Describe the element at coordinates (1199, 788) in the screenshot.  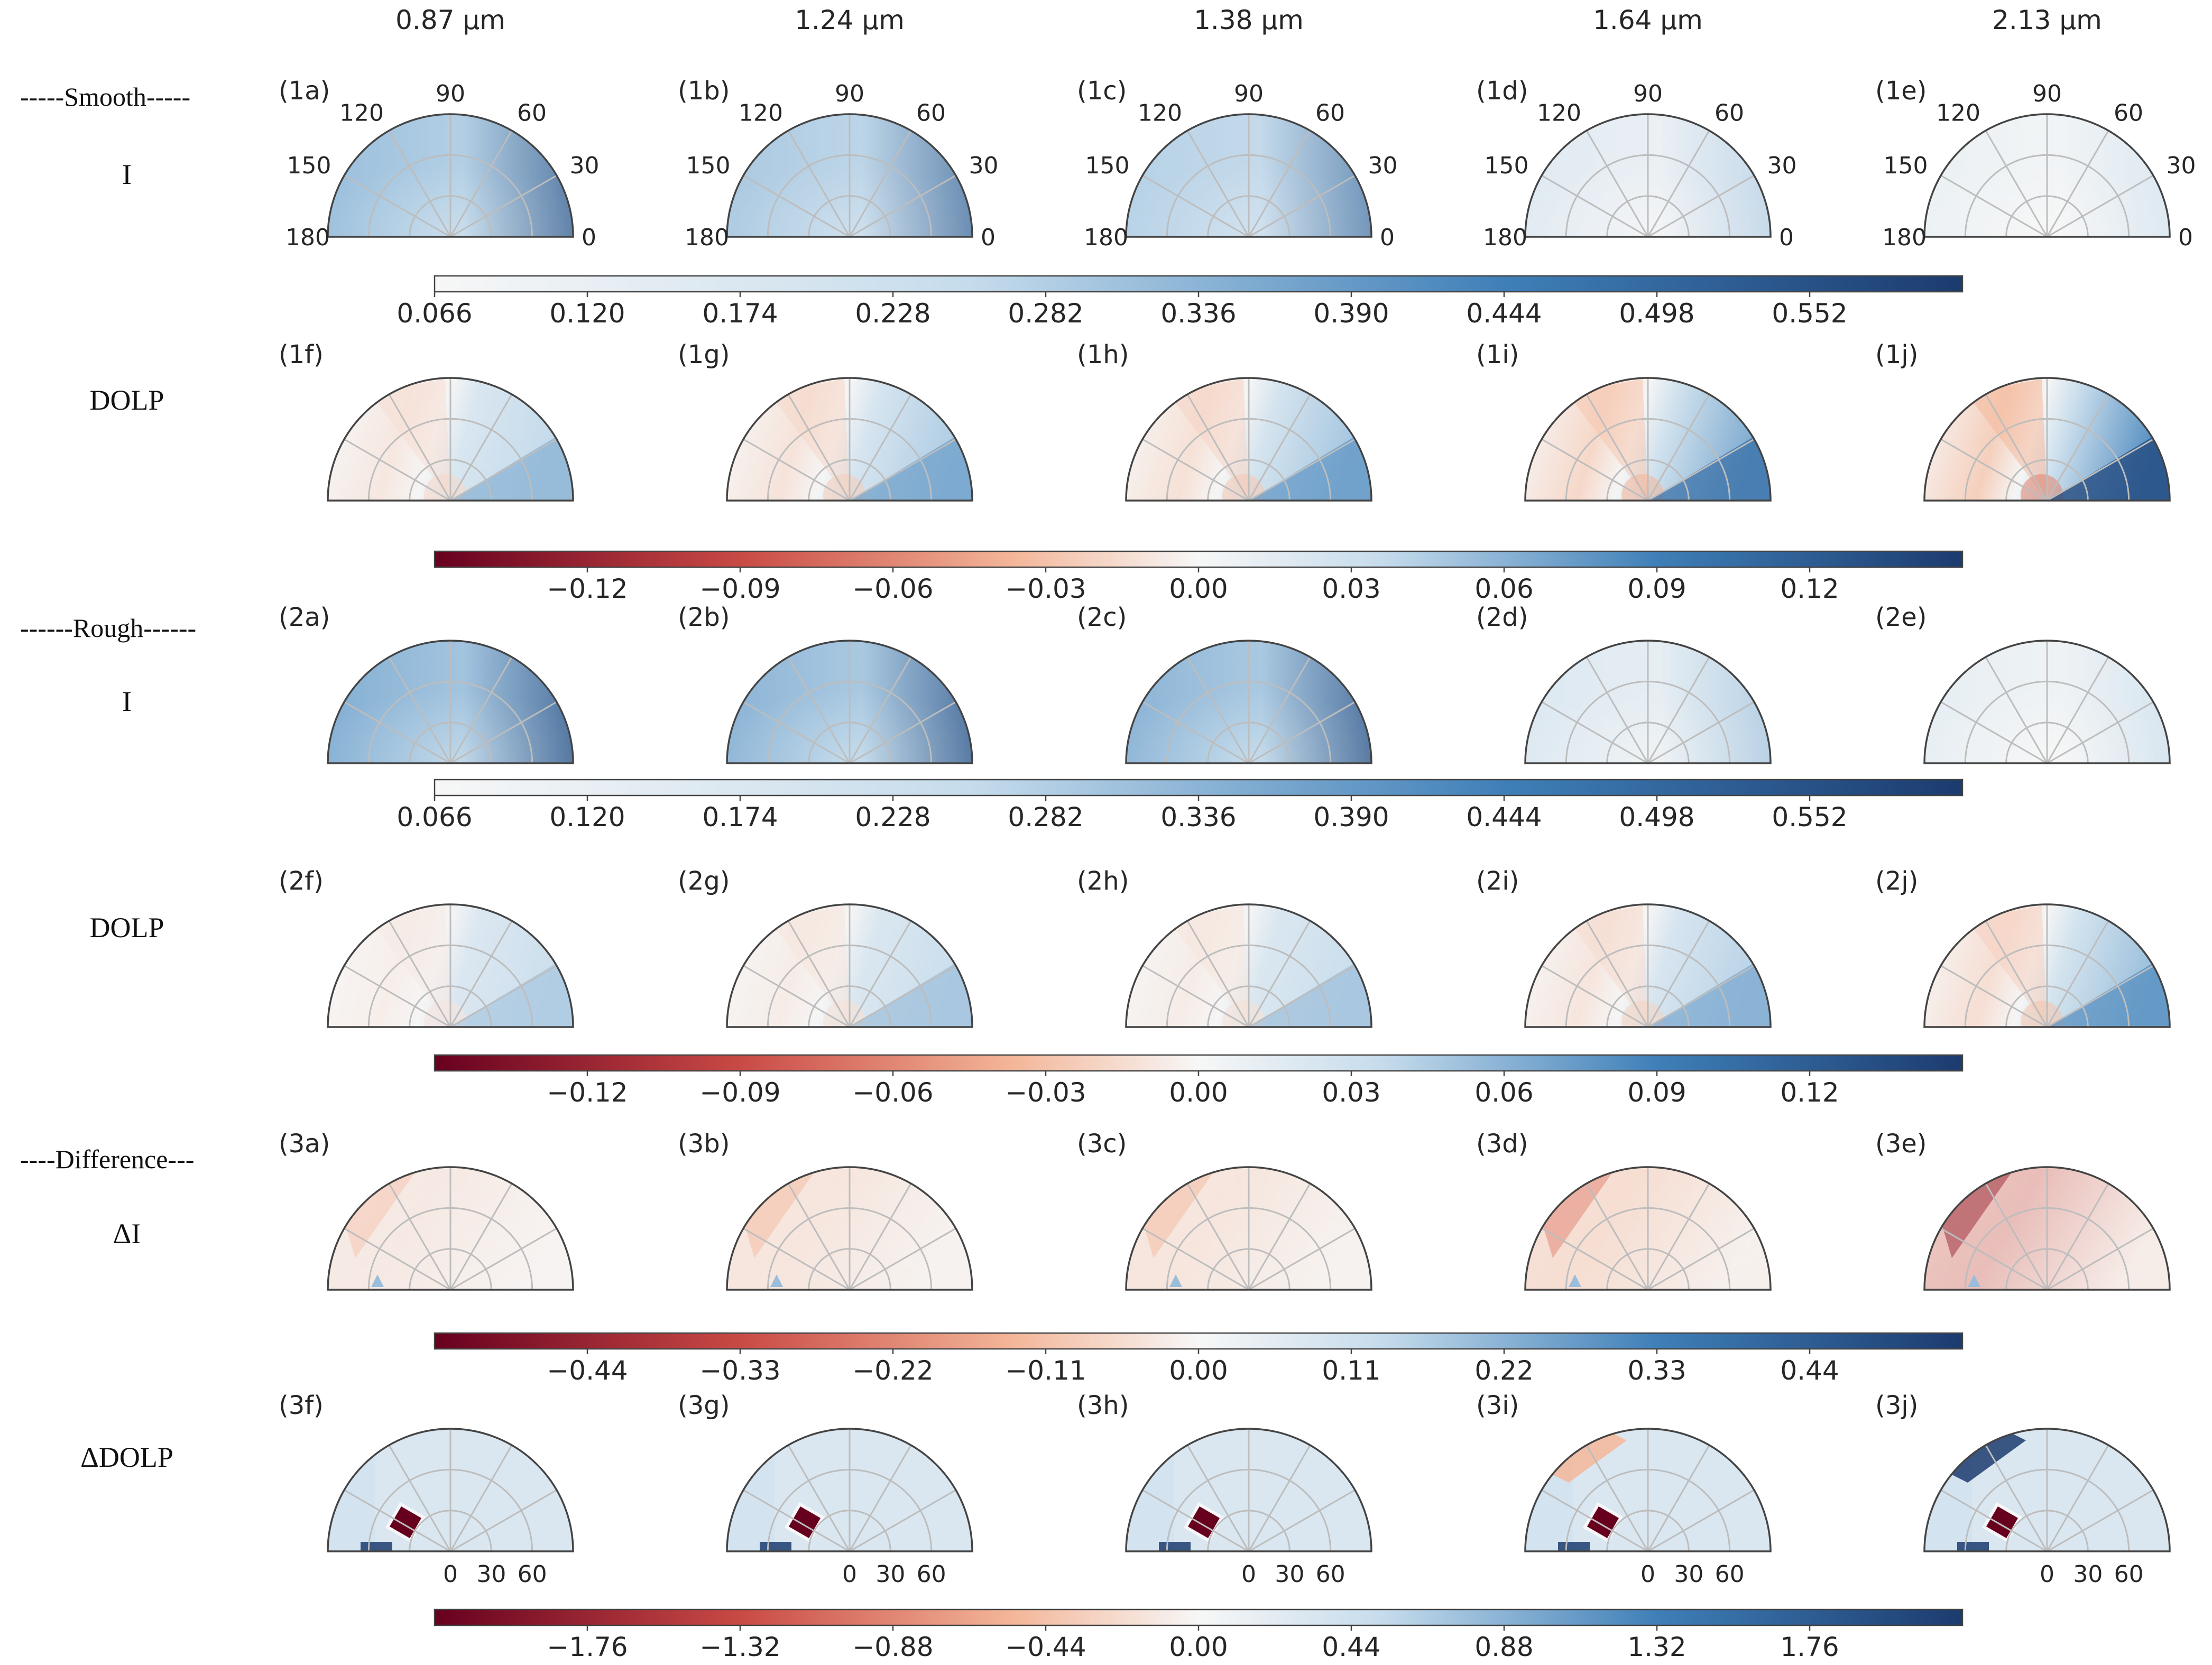
I see `colorbar-gradient` at that location.